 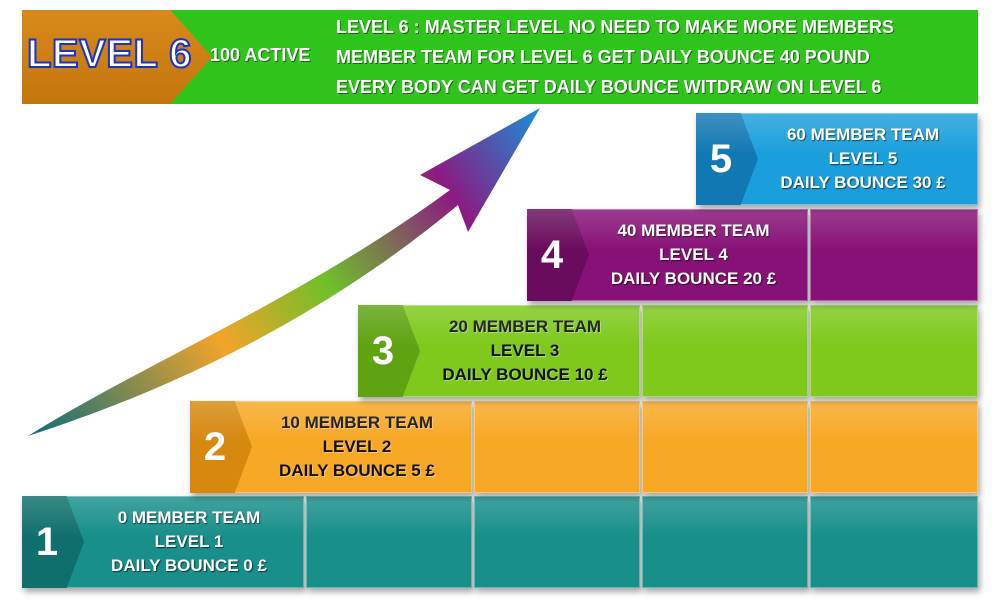 I want to click on level-2-level: LEVEL 2, so click(x=357, y=446).